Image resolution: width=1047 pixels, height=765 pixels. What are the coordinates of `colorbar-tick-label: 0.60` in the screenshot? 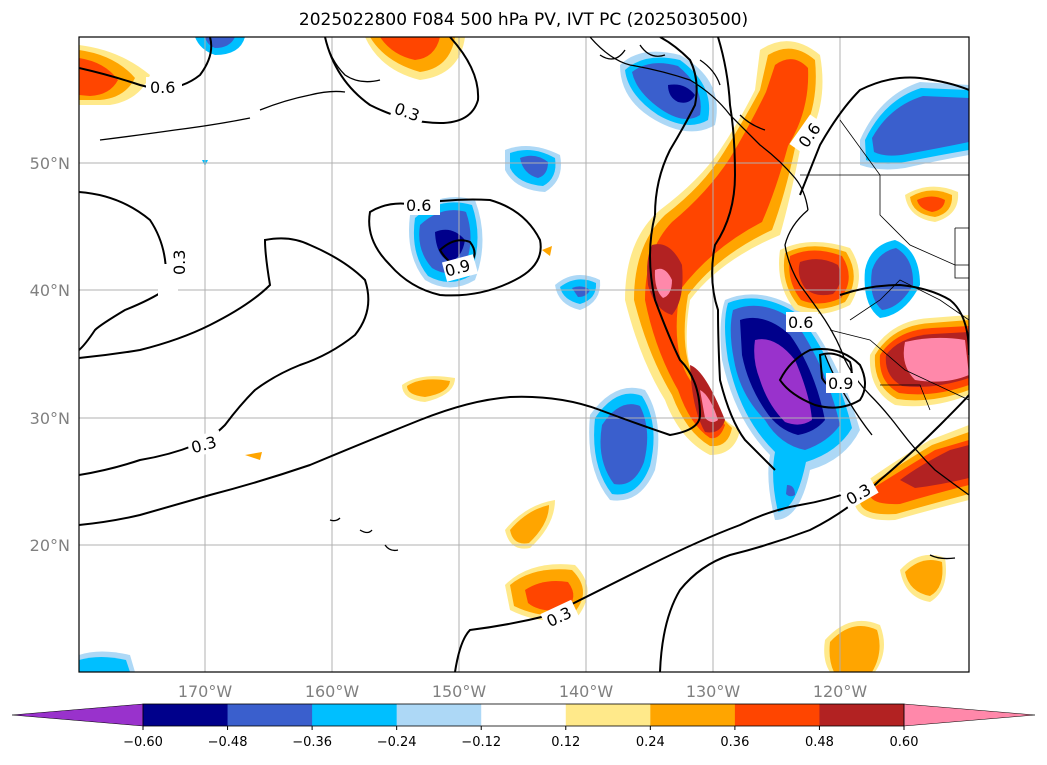 It's located at (904, 742).